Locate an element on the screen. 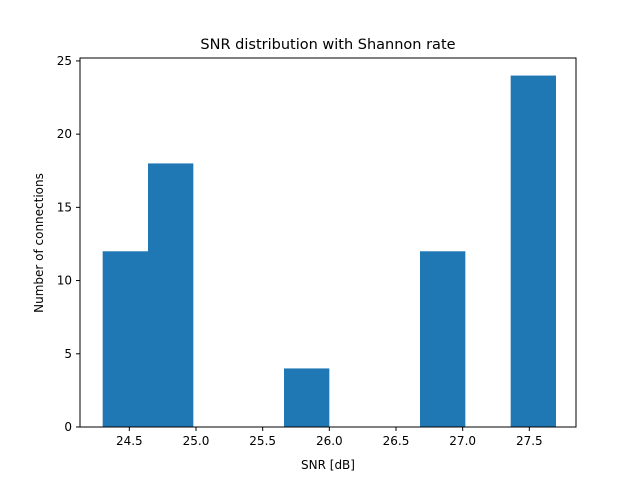 The height and width of the screenshot is (480, 640). y-tick-label: 20 is located at coordinates (64, 134).